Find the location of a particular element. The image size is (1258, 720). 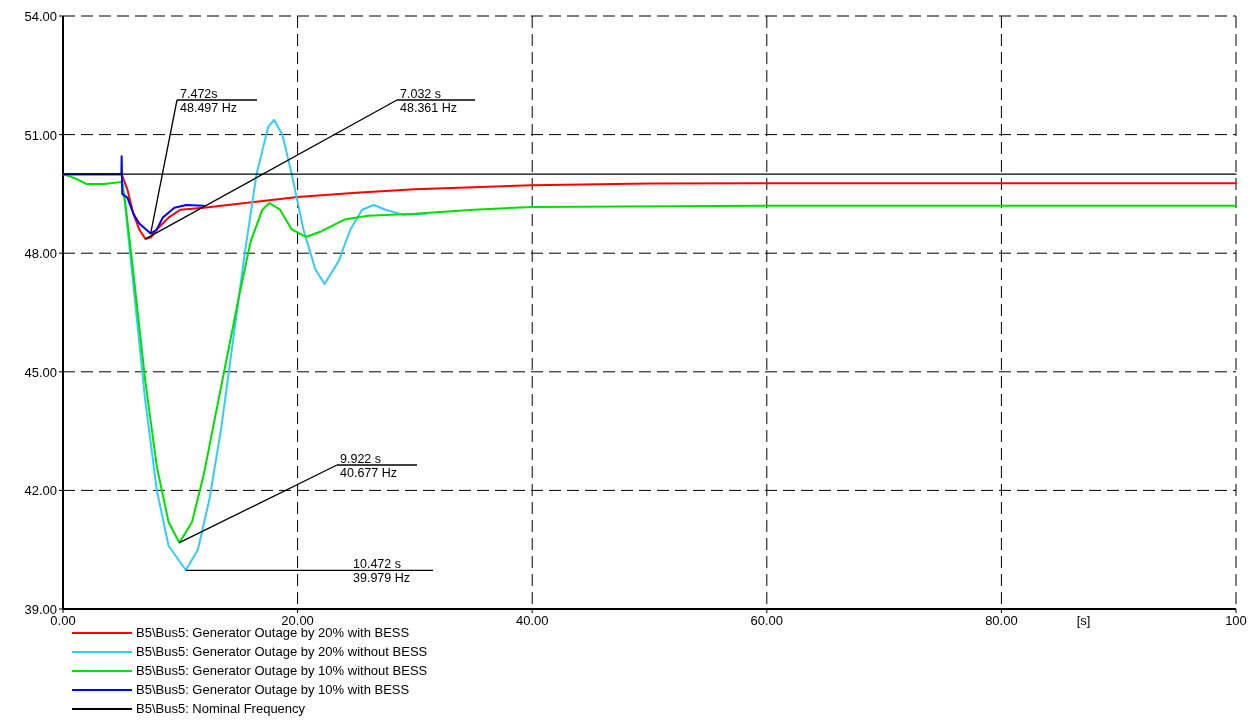

legend-label: B5\Bus5: Generator Outage by 10% without BESS is located at coordinates (282, 670).